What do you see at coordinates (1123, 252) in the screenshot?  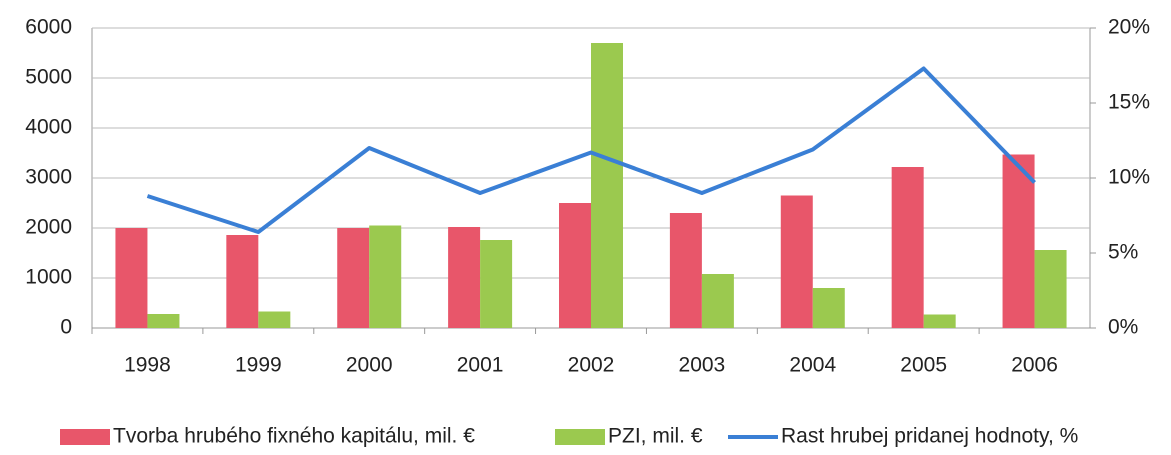 I see `y2-tick-label: 5%` at bounding box center [1123, 252].